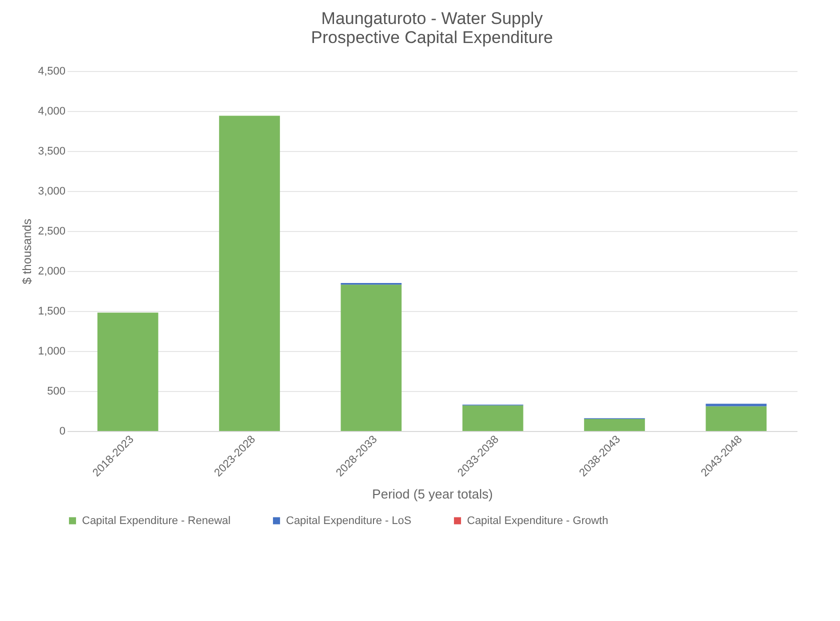 The height and width of the screenshot is (621, 840). What do you see at coordinates (537, 520) in the screenshot?
I see `legend-label: Capital Expenditure - Growth` at bounding box center [537, 520].